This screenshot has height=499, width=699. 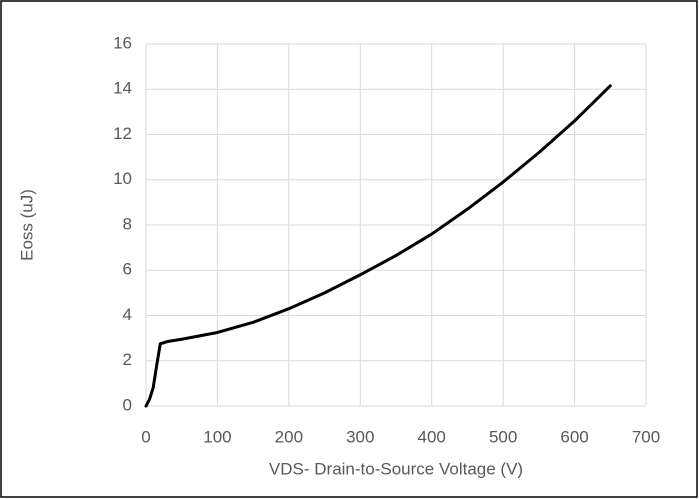 I want to click on y-tick-label: 8, so click(x=127, y=223).